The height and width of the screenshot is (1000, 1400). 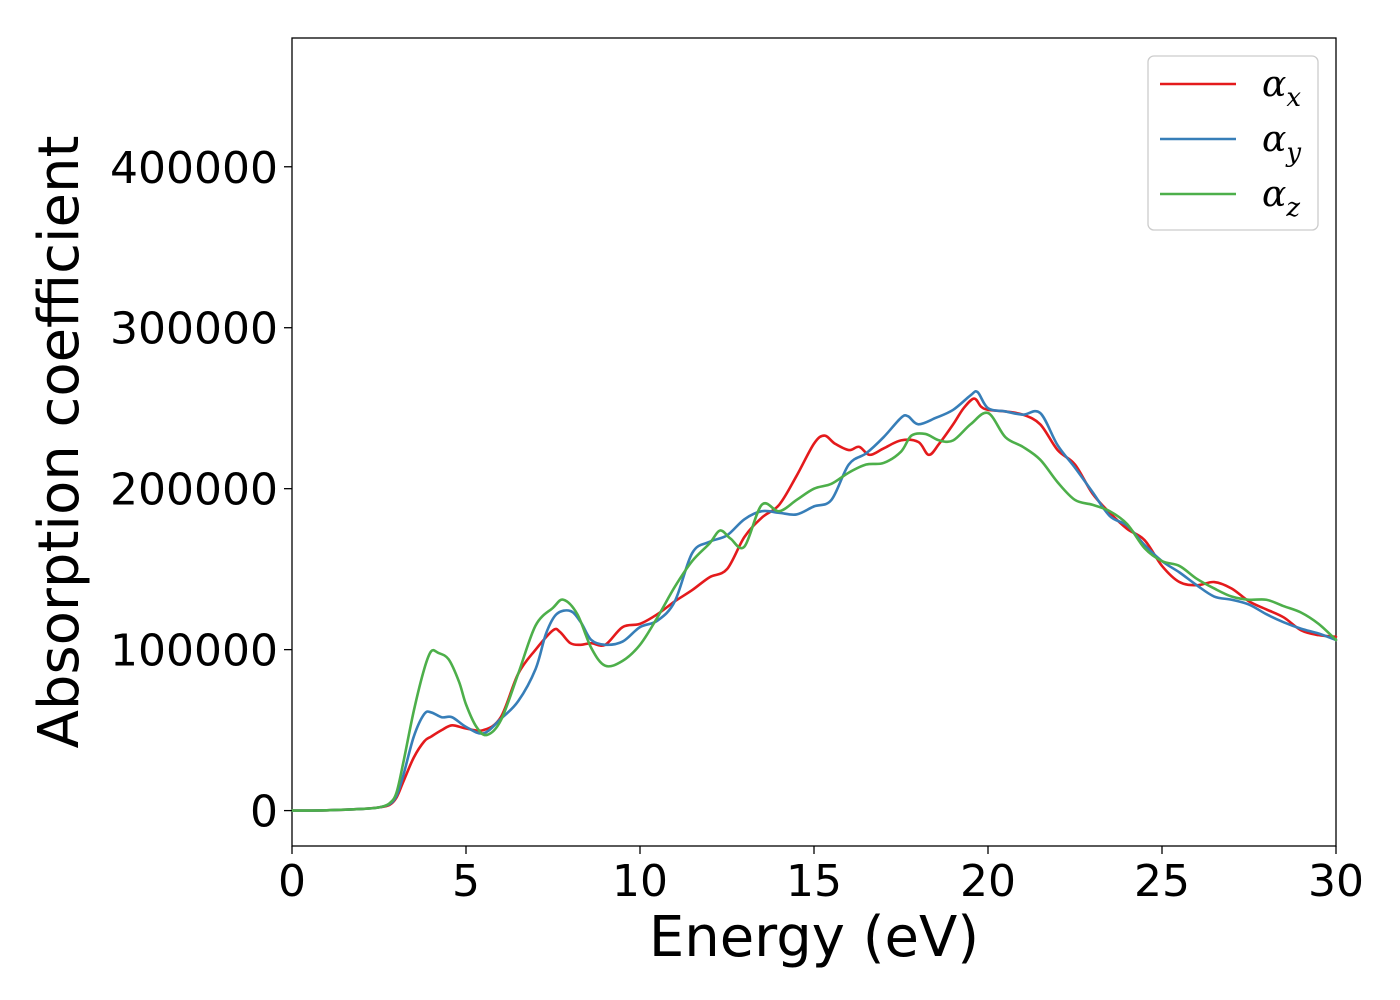 What do you see at coordinates (1233, 143) in the screenshot?
I see `legend-box` at bounding box center [1233, 143].